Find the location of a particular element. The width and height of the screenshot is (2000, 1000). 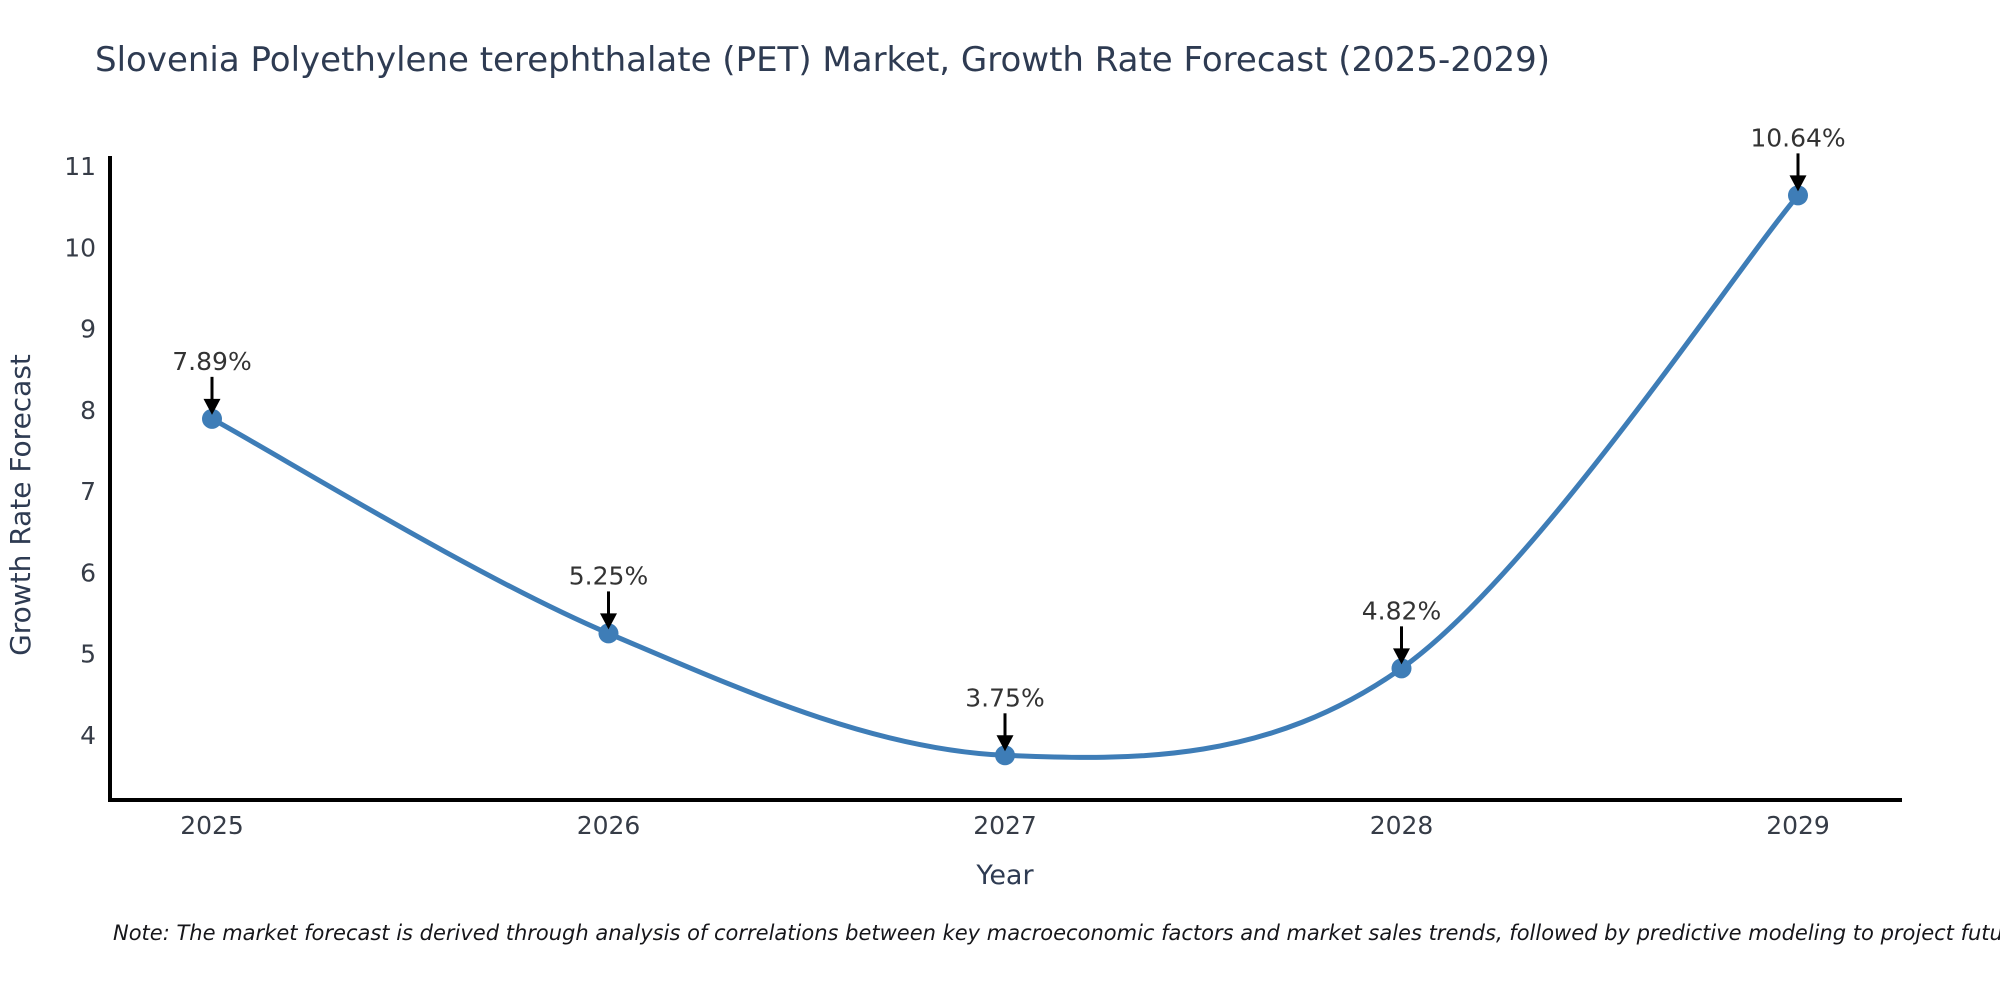

y-tick-label: 6 is located at coordinates (88, 572).